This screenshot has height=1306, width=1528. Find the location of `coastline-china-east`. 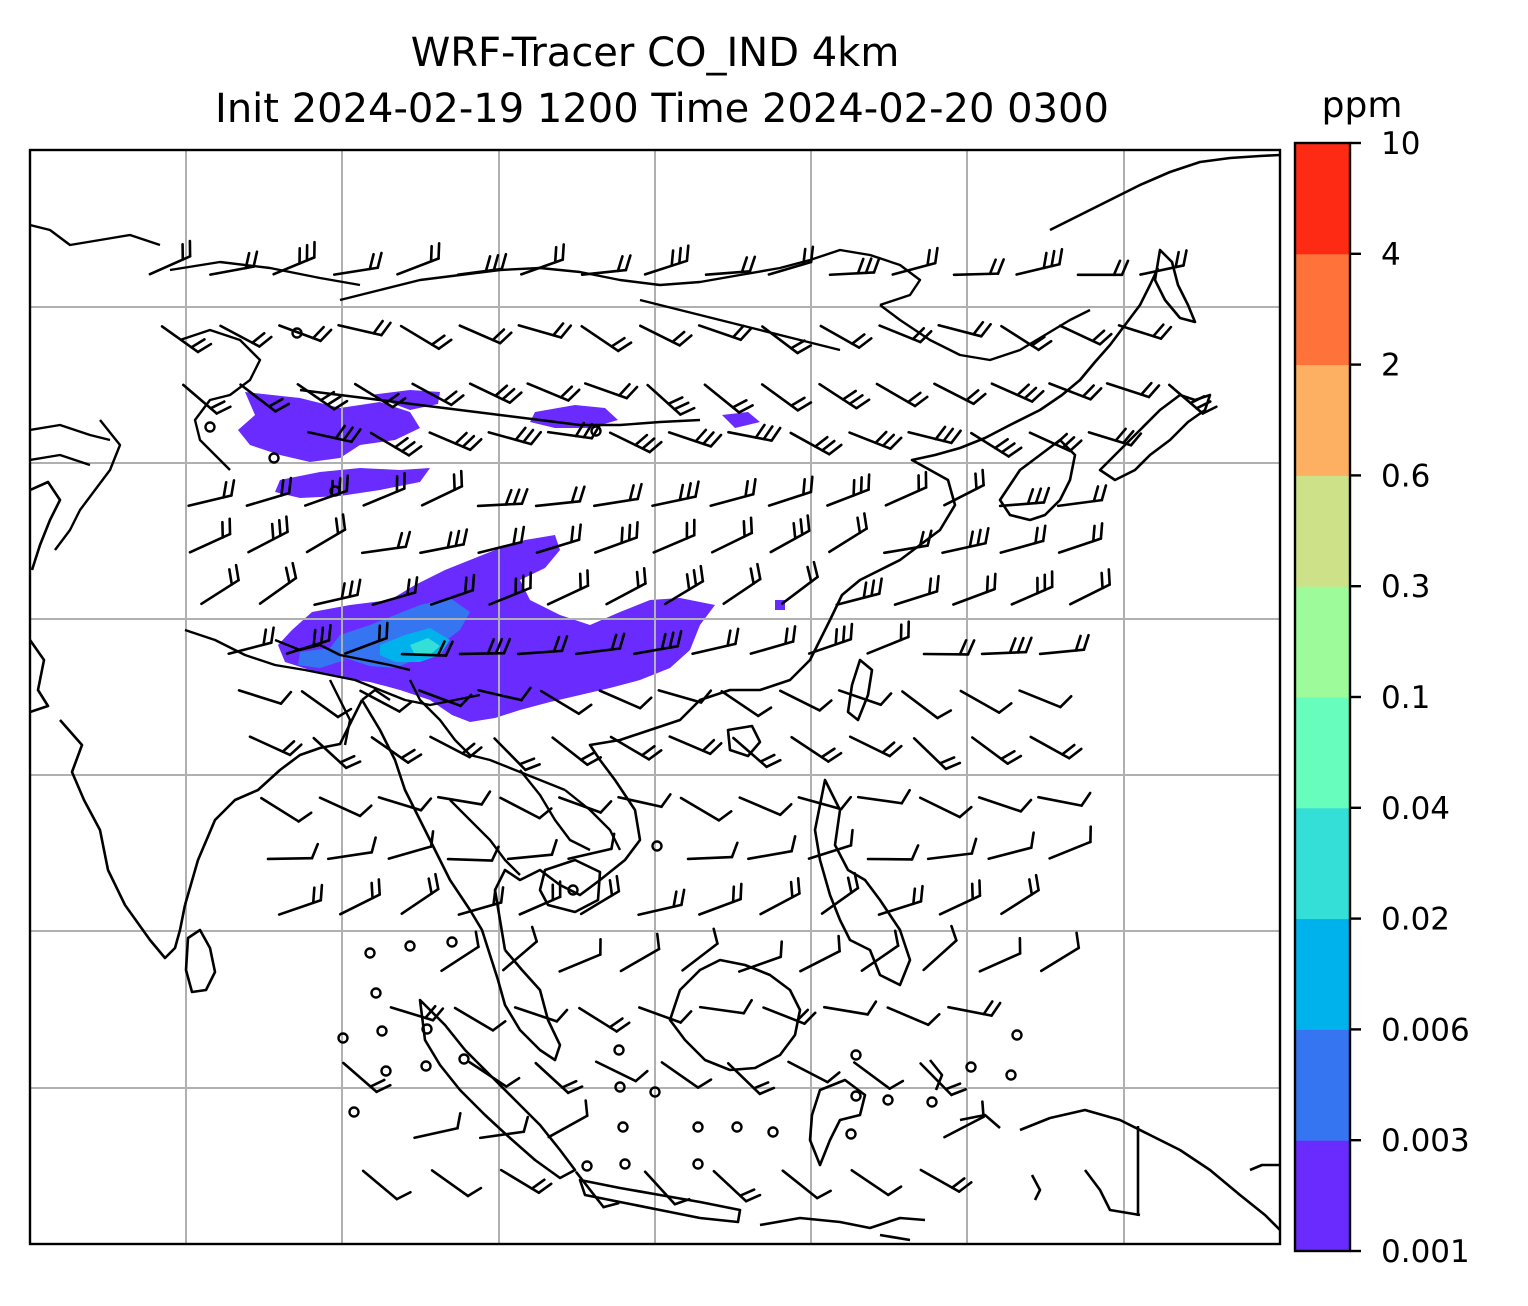

coastline-china-east is located at coordinates (994, 444).